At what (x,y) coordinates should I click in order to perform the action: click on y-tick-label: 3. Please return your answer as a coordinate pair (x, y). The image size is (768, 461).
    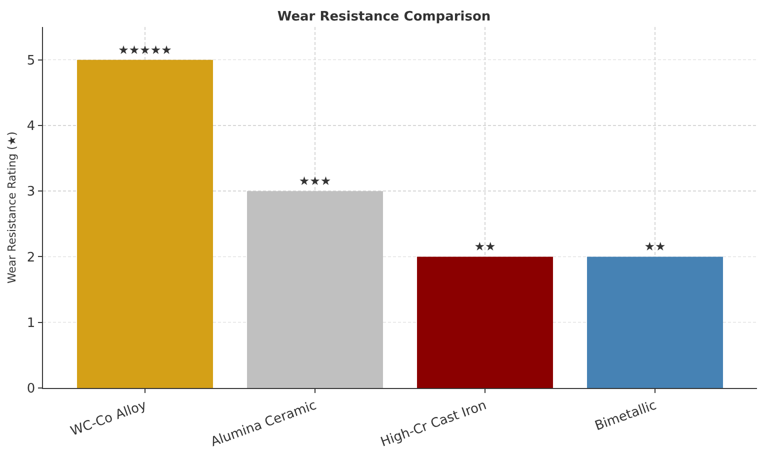
    Looking at the image, I should click on (31, 192).